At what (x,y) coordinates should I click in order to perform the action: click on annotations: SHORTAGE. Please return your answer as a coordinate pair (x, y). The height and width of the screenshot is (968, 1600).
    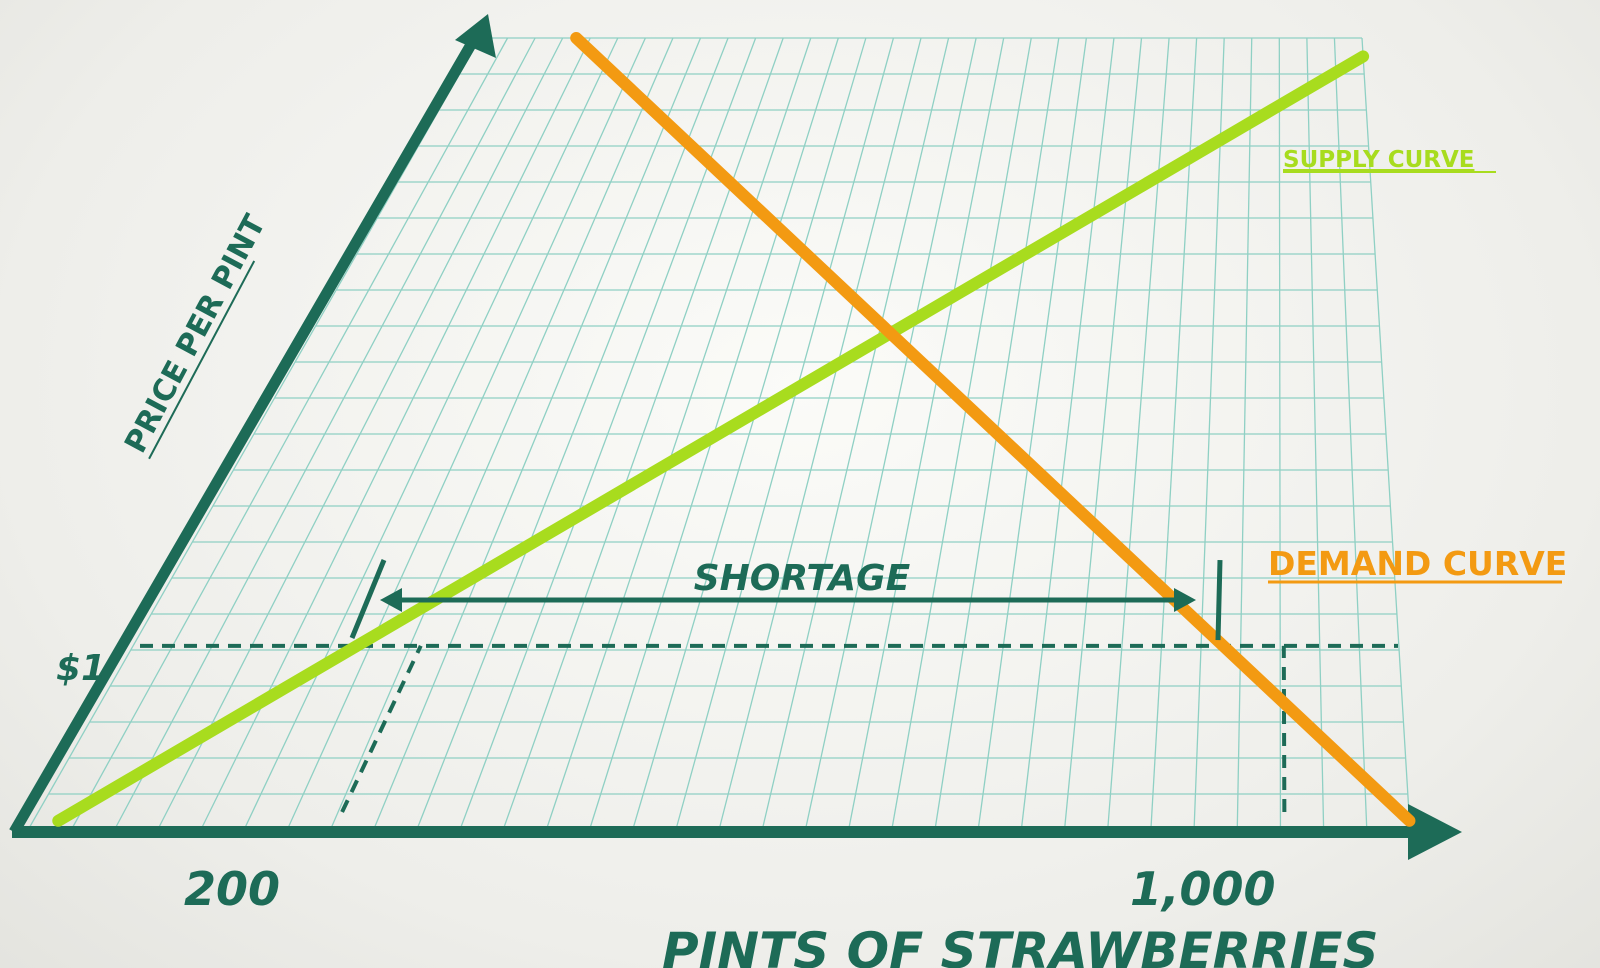
    Looking at the image, I should click on (786, 599).